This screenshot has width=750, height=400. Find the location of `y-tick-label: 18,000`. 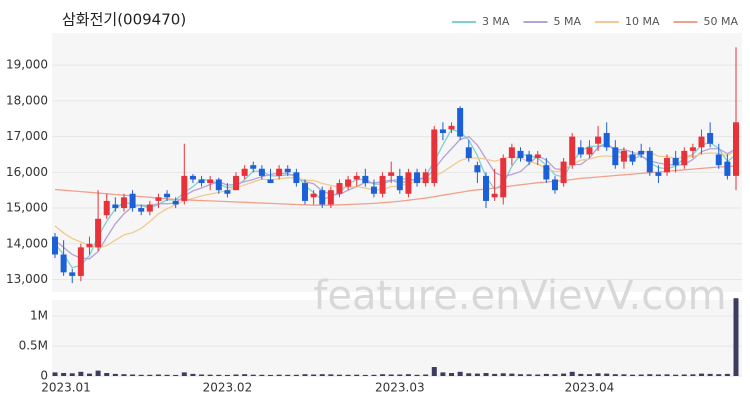

y-tick-label: 18,000 is located at coordinates (27, 100).